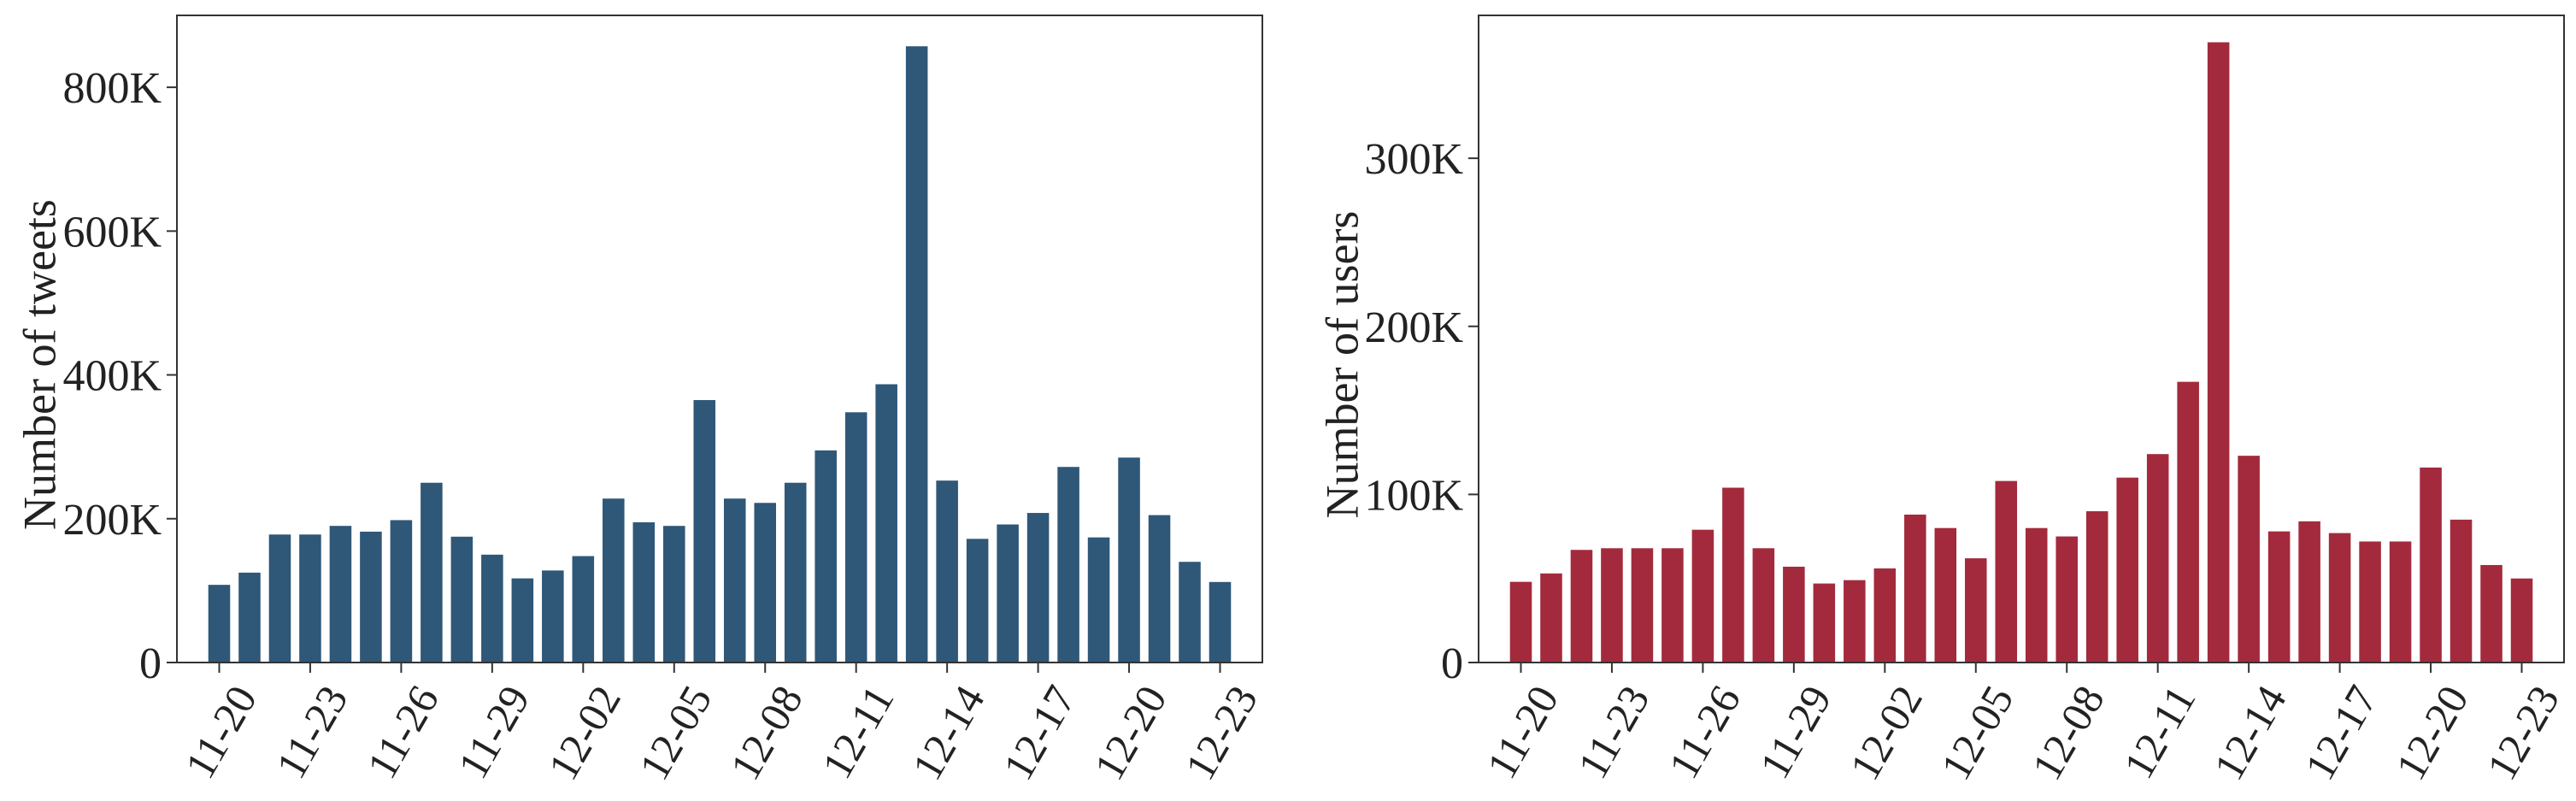  I want to click on y-axis-label: Number of tweets, so click(39, 364).